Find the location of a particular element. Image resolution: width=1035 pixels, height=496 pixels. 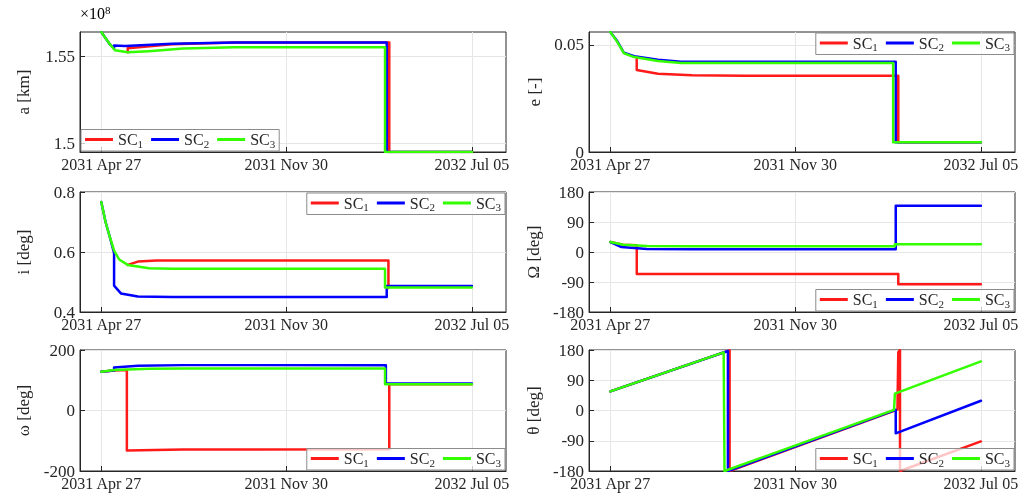

y-axis-title: θ [deg] is located at coordinates (533, 410).